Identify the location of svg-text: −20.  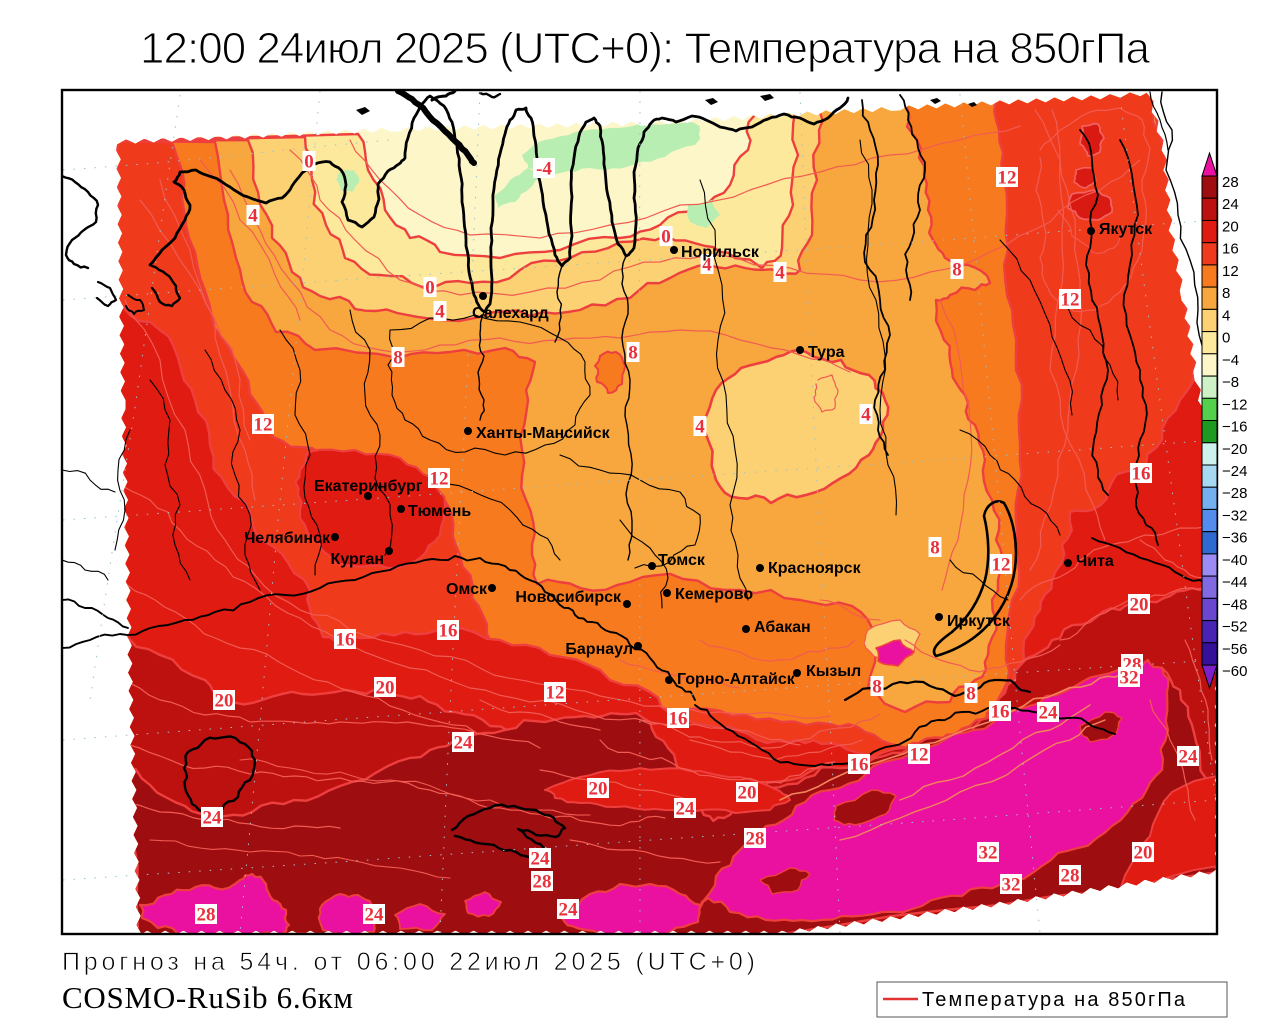
(1234, 449).